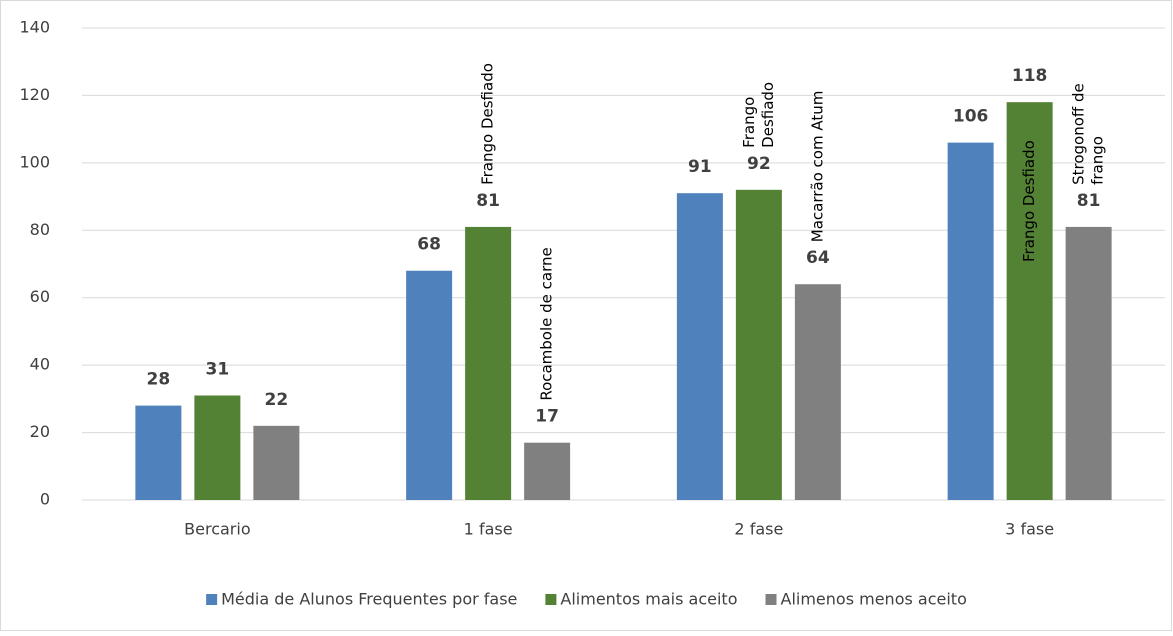 This screenshot has width=1173, height=636. Describe the element at coordinates (40, 229) in the screenshot. I see `y-tick-label: 80` at that location.